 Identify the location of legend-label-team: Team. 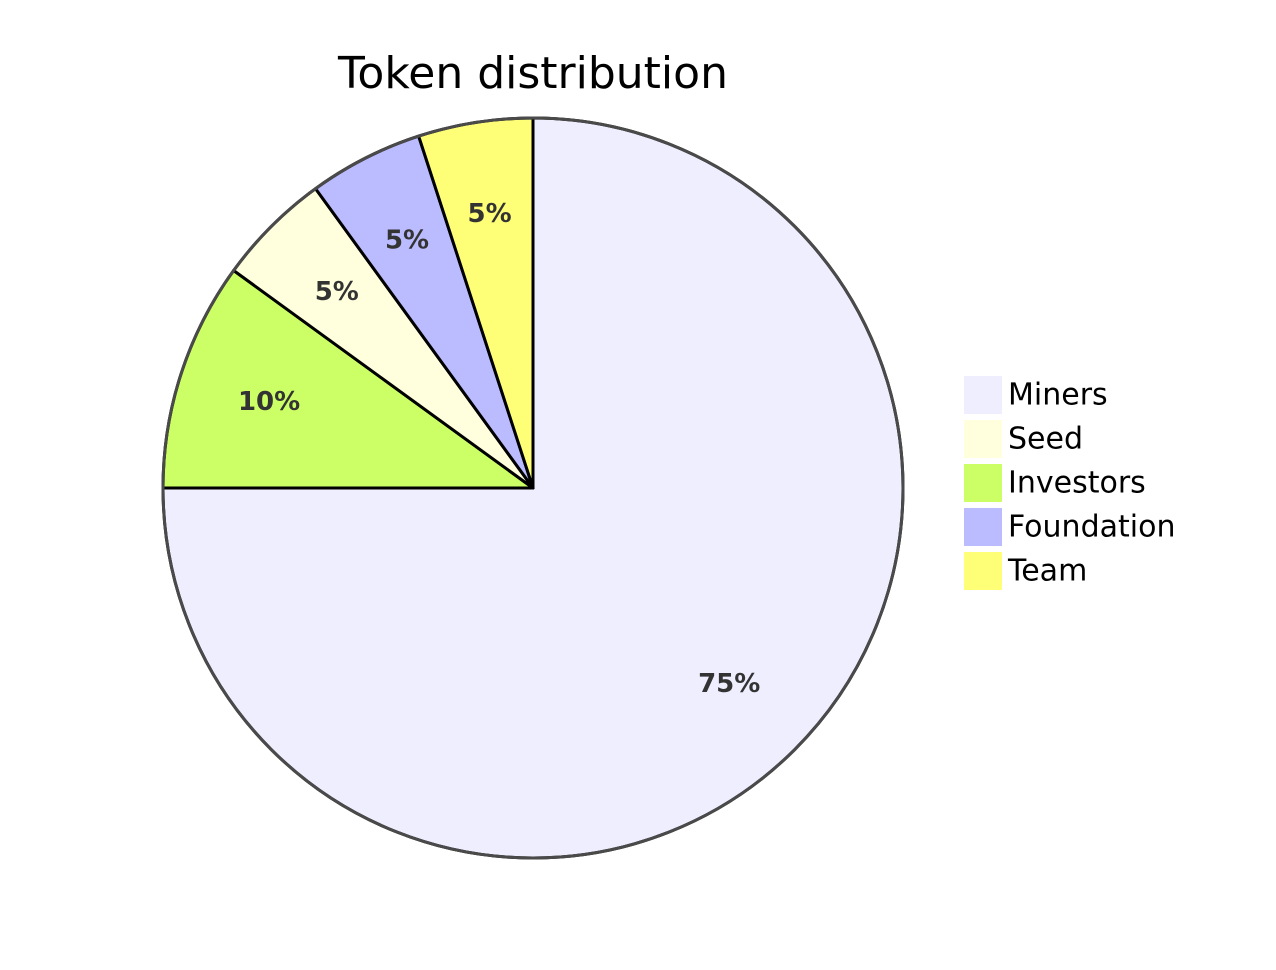
(1047, 571).